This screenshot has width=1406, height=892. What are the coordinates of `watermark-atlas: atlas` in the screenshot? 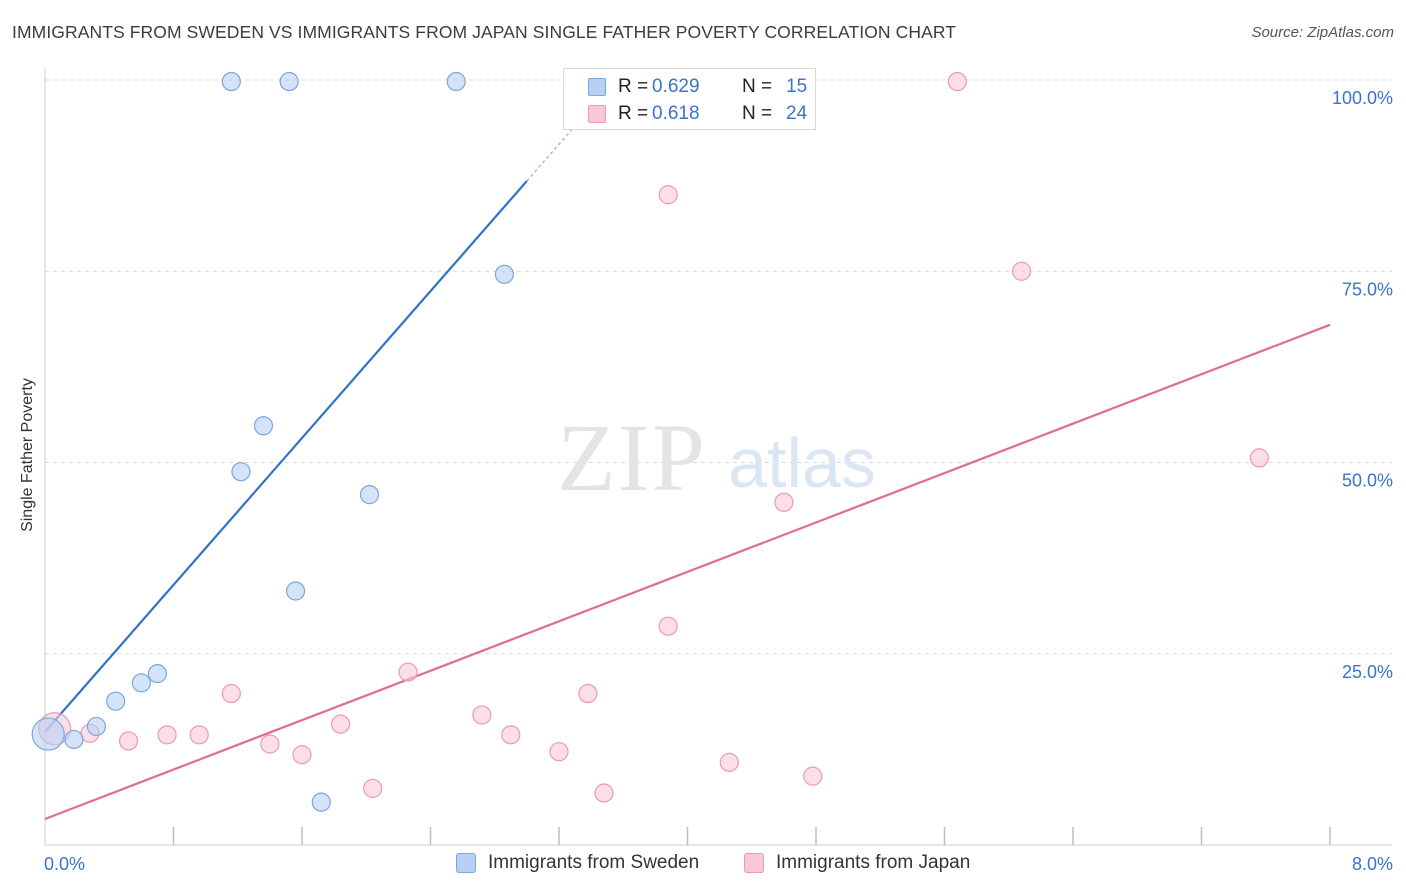 It's located at (802, 463).